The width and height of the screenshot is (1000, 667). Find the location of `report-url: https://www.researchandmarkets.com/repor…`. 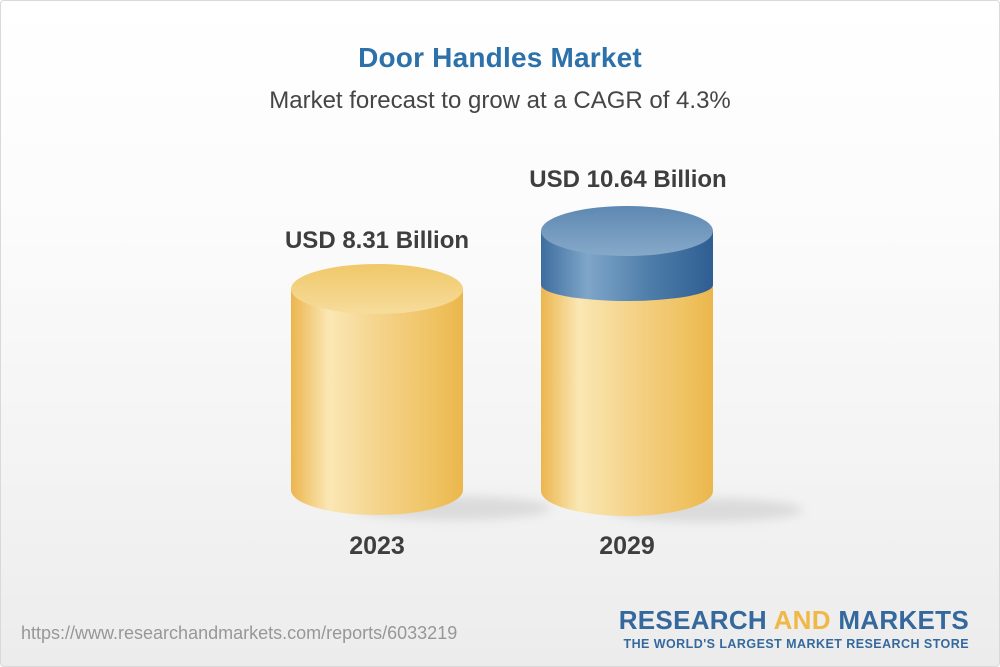

report-url: https://www.researchandmarkets.com/repor… is located at coordinates (239, 633).